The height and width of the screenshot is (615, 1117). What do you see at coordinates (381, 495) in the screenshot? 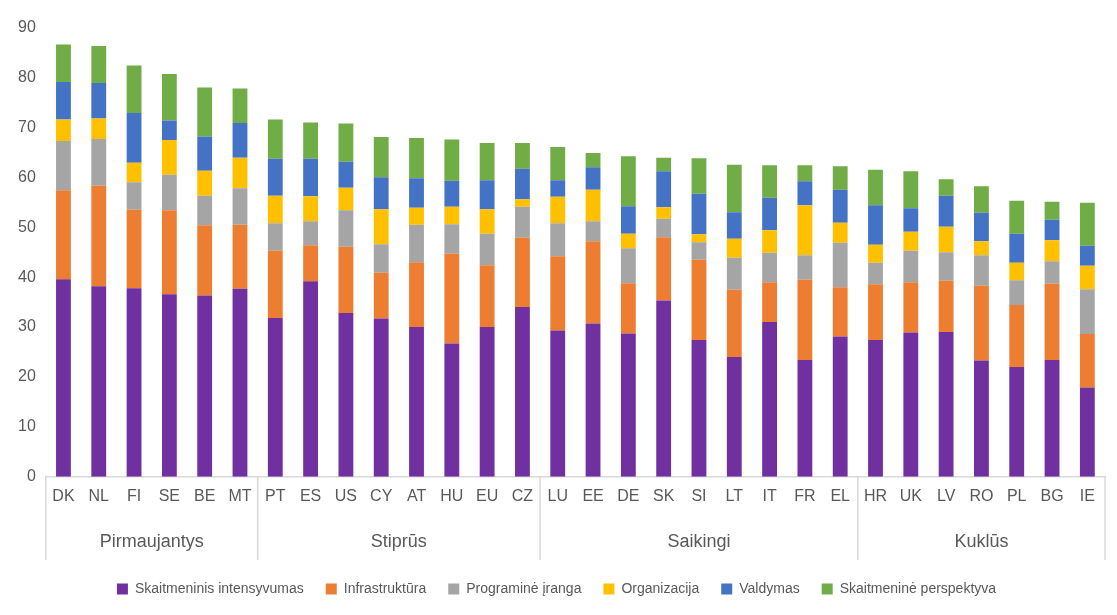
I see `x-tick-label: CY` at bounding box center [381, 495].